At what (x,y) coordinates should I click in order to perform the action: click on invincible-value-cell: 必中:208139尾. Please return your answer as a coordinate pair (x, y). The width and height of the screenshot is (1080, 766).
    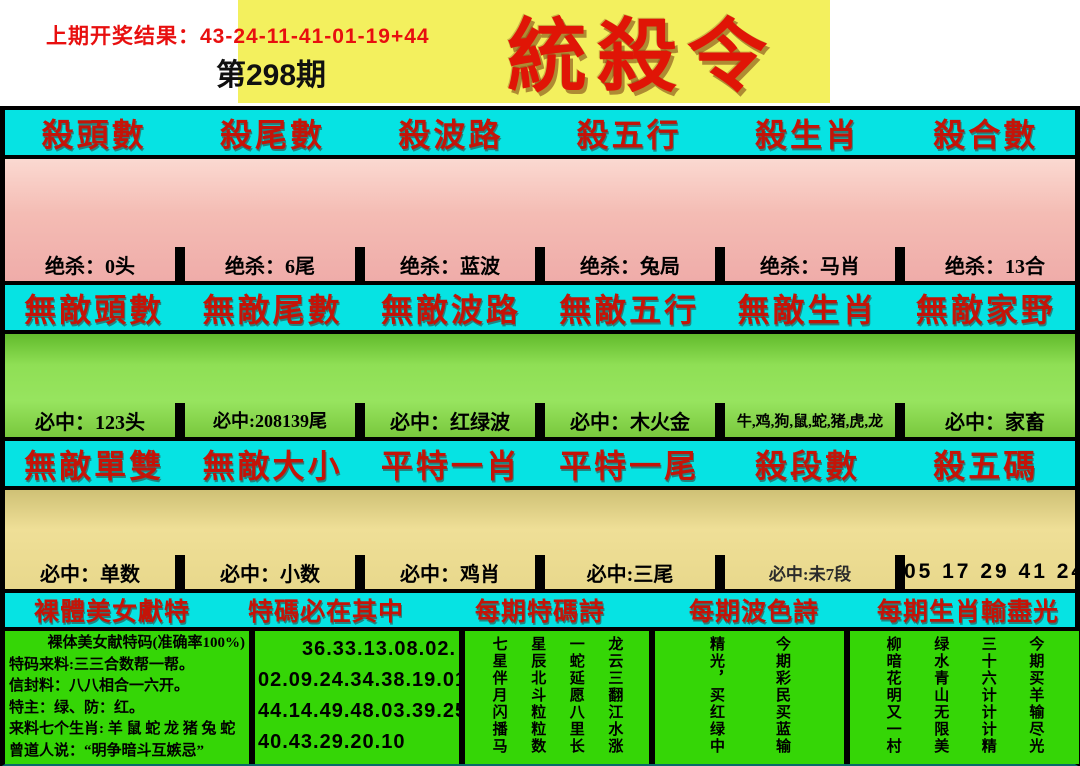
    Looking at the image, I should click on (275, 420).